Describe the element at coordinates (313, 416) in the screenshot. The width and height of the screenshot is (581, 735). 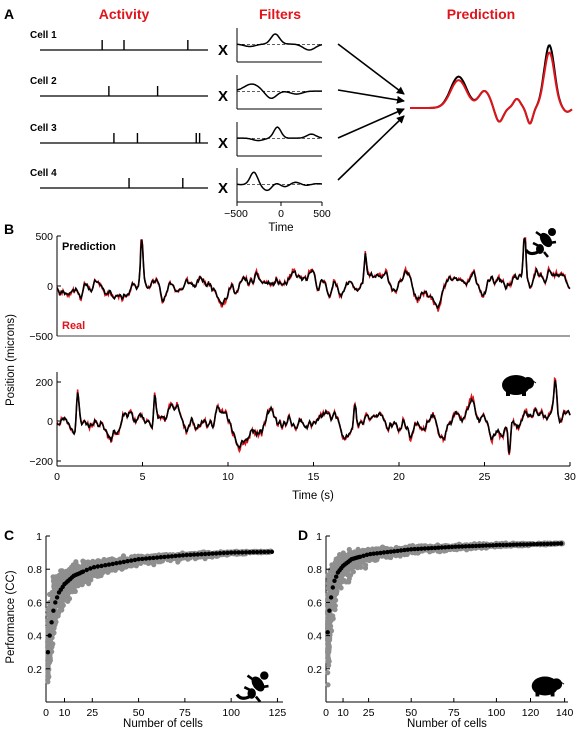
I see `trace-bottom-real` at that location.